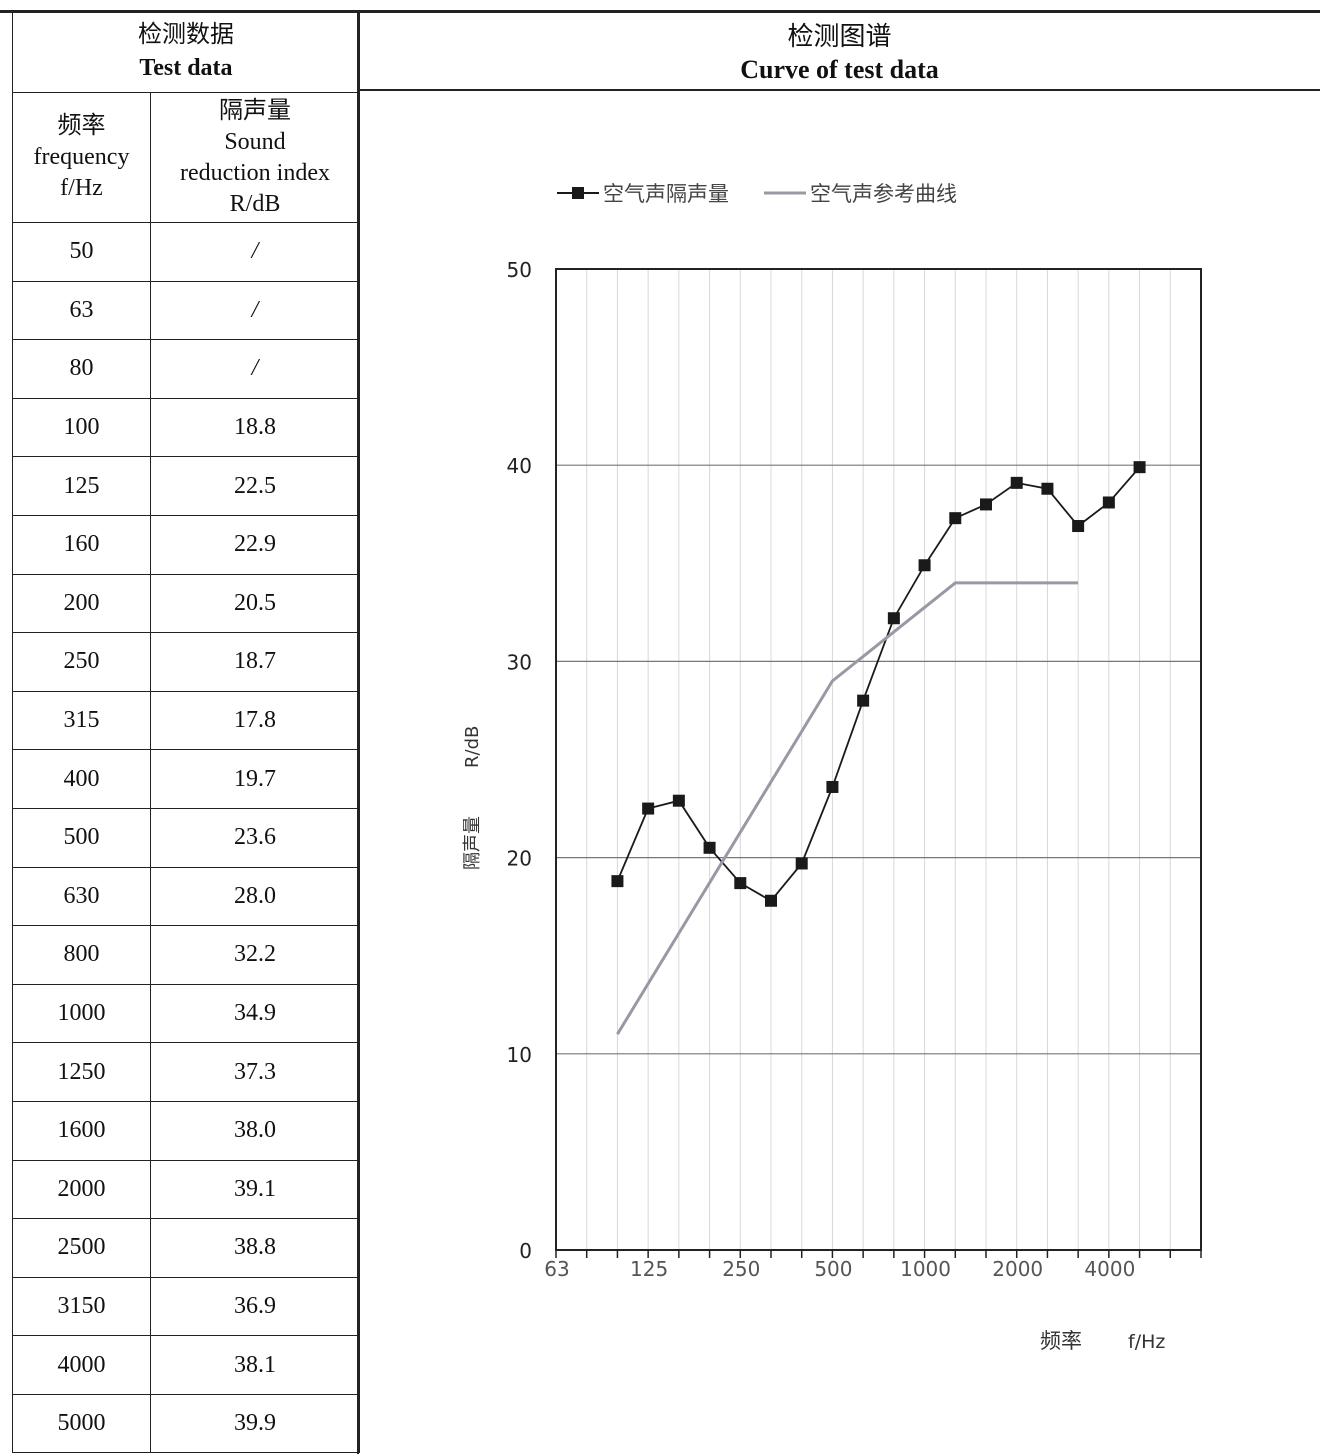 This screenshot has height=1454, width=1320. Describe the element at coordinates (519, 466) in the screenshot. I see `y-tick-label: 40` at that location.